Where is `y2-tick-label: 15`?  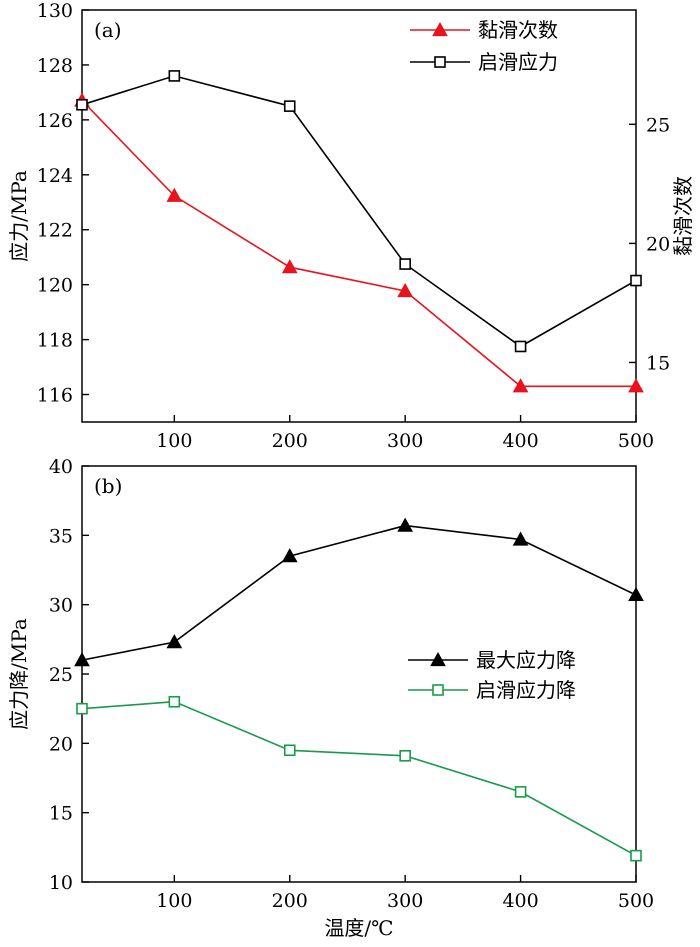
y2-tick-label: 15 is located at coordinates (658, 363).